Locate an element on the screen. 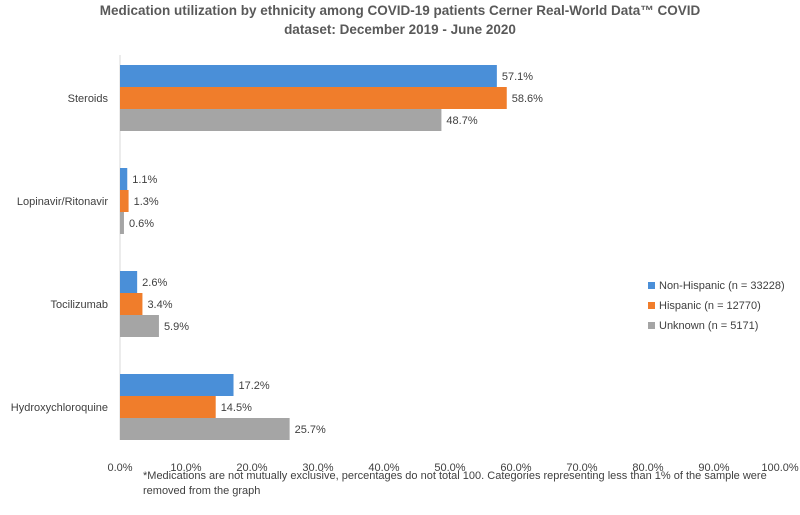 The height and width of the screenshot is (515, 800). legend-label-series-2: Unknown (n = 5171) is located at coordinates (708, 326).